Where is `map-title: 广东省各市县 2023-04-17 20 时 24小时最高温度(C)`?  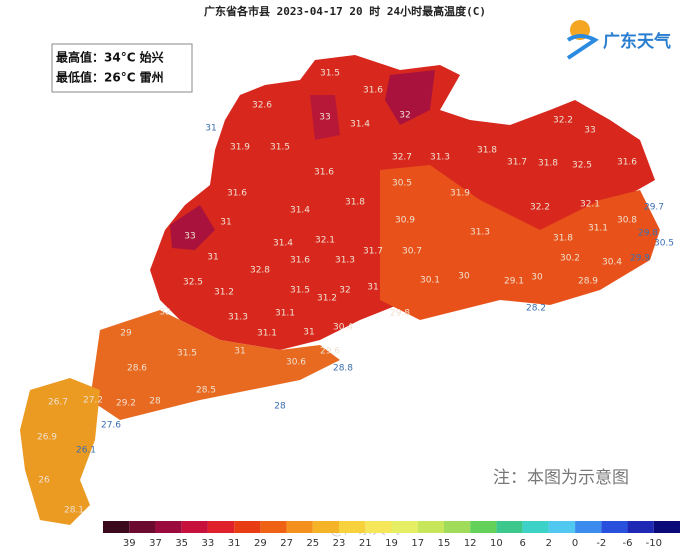 map-title: 广东省各市县 2023-04-17 20 时 24小时最高温度(C) is located at coordinates (345, 11).